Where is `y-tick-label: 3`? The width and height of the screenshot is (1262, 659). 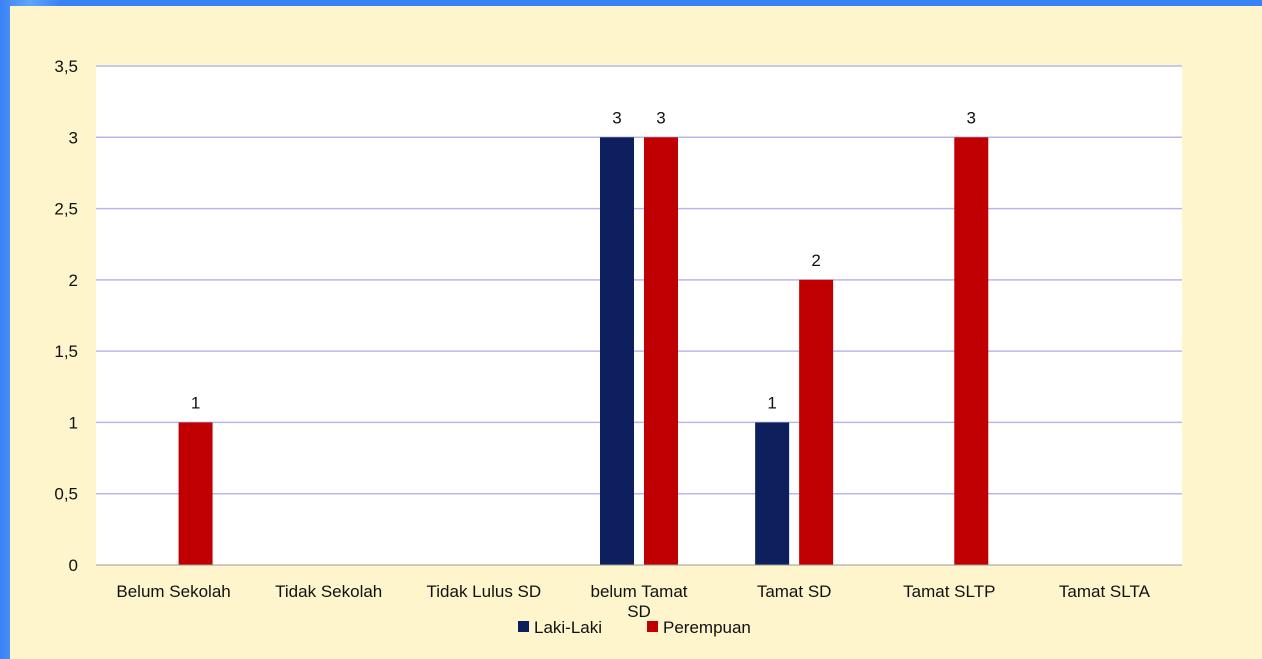 y-tick-label: 3 is located at coordinates (73, 137).